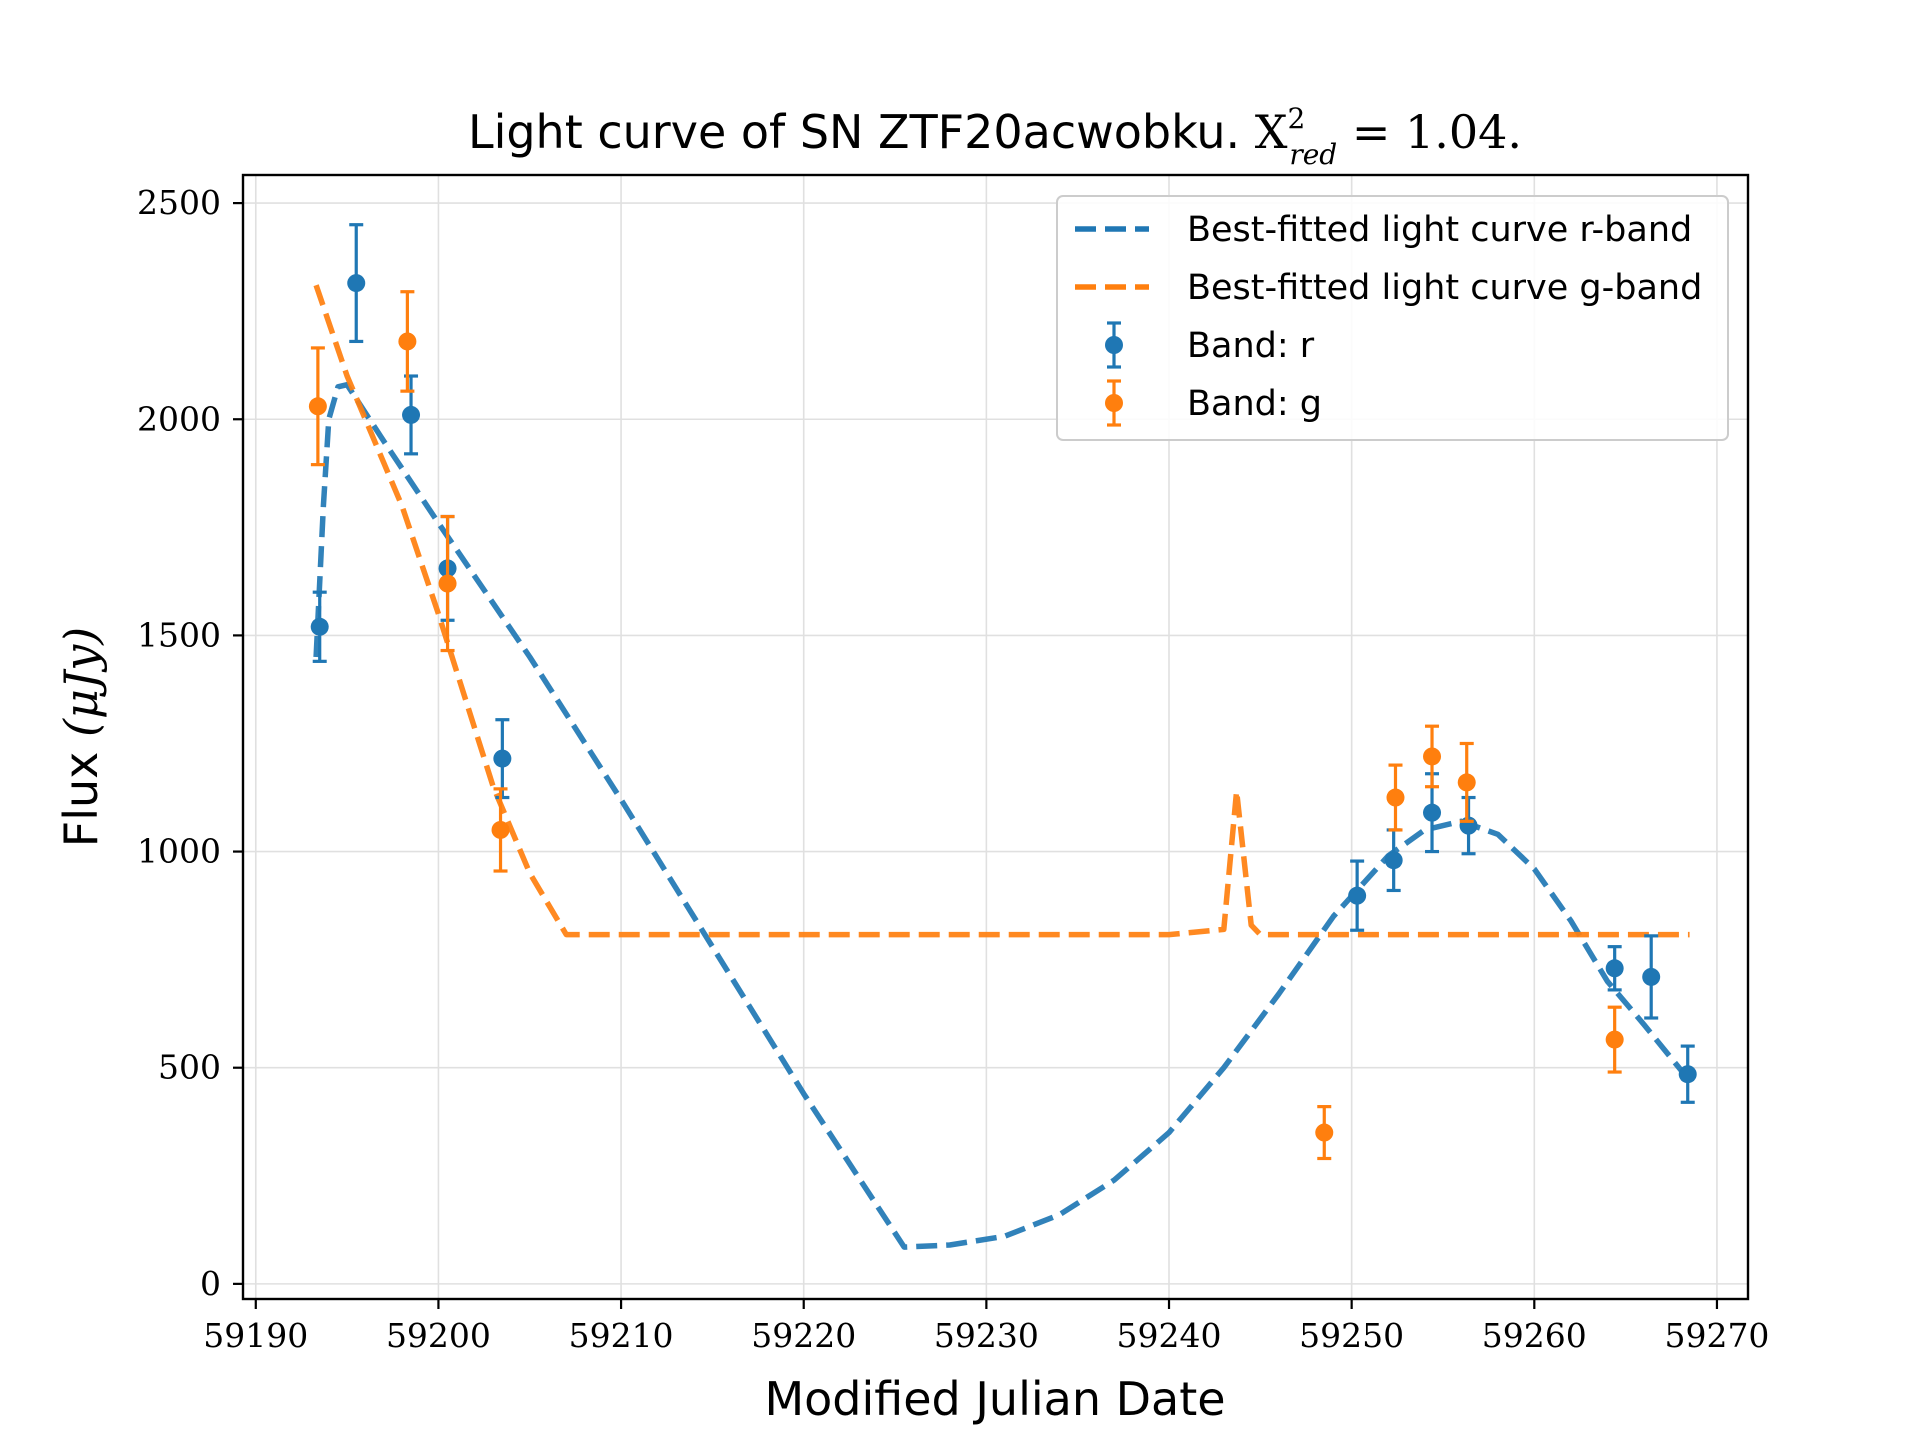  What do you see at coordinates (179, 202) in the screenshot?
I see `y-tick-label-5: 2500` at bounding box center [179, 202].